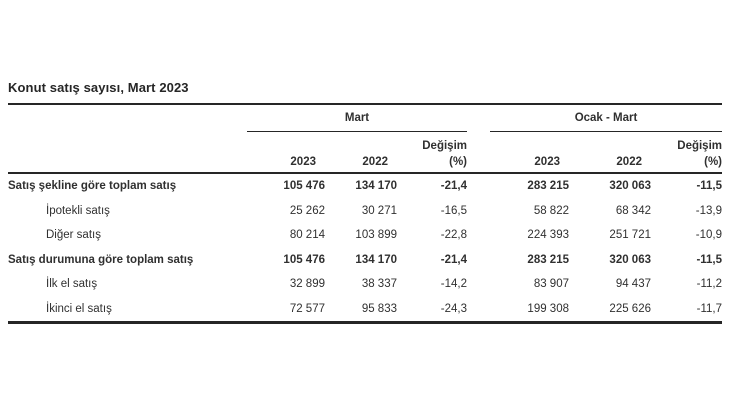 This screenshot has height=420, width=730. I want to click on cell-ocak-mart-change: -11,7, so click(709, 308).